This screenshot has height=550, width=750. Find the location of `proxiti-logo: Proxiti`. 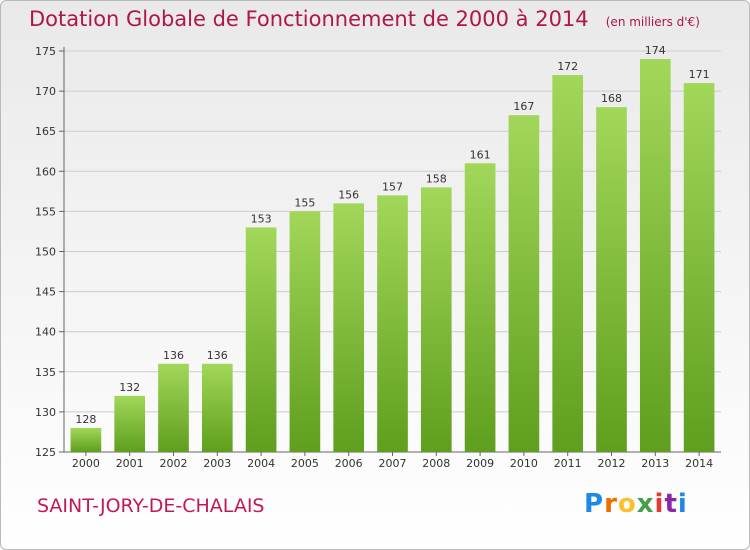

proxiti-logo: Proxiti is located at coordinates (636, 504).